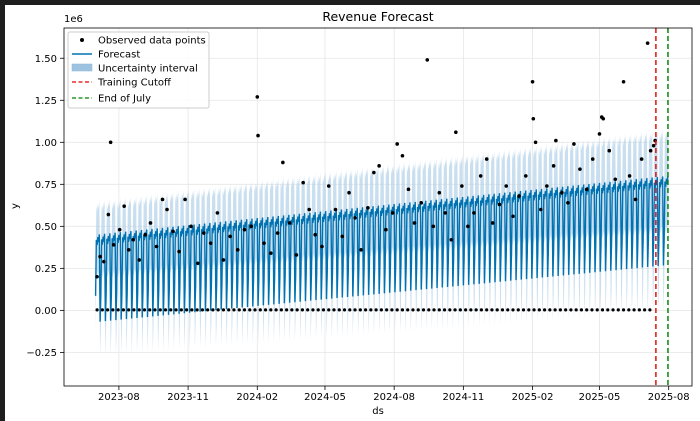 The image size is (700, 421). I want to click on legend-uncertainty-label: Uncertainty interval, so click(148, 69).